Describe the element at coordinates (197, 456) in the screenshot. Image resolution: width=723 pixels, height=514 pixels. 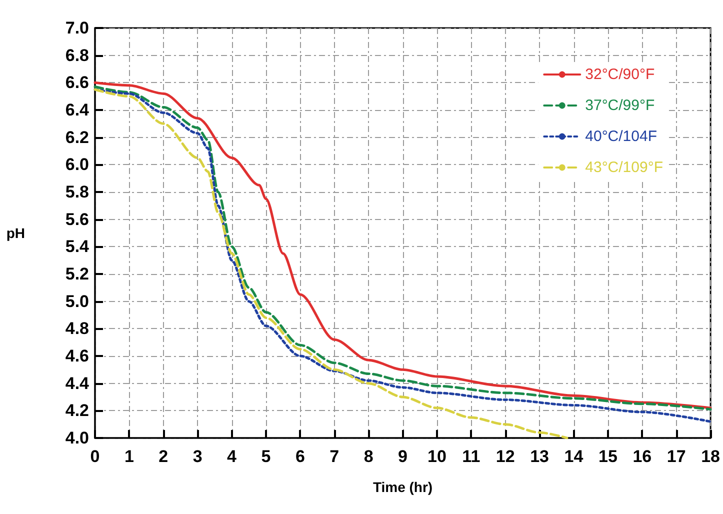
I see `x-tick-label: 3` at that location.